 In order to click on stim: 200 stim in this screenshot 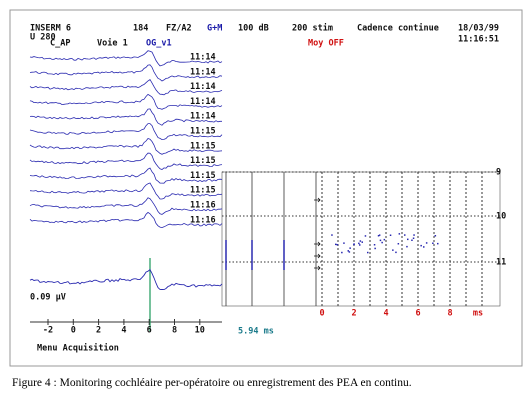, I will do `click(312, 28)`.